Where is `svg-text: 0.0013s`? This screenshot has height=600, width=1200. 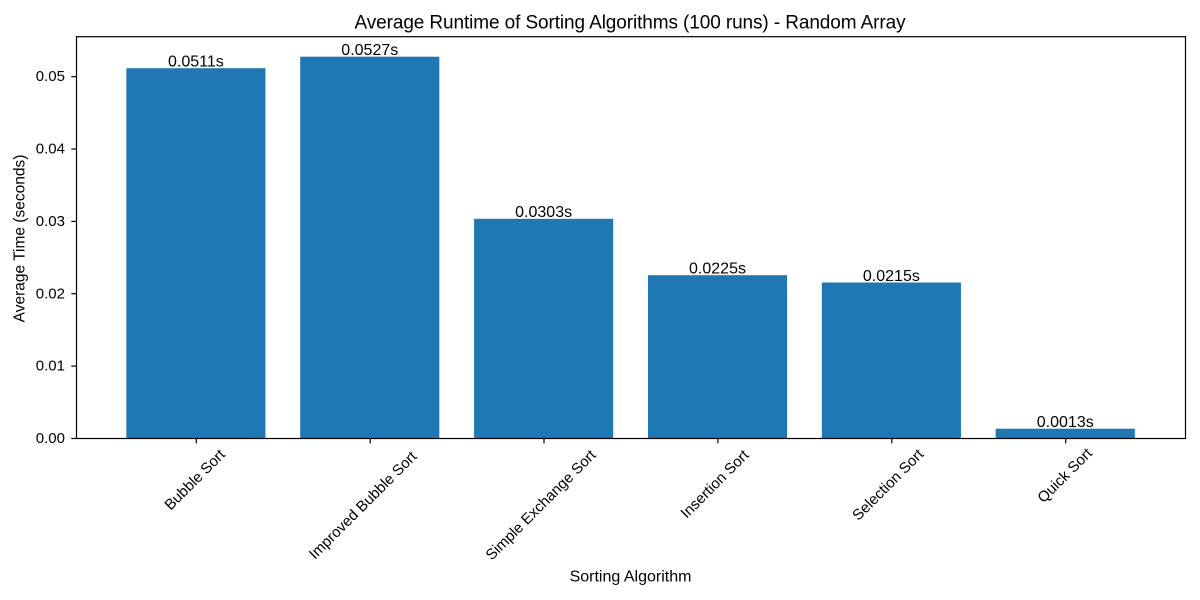
svg-text: 0.0013s is located at coordinates (1065, 422).